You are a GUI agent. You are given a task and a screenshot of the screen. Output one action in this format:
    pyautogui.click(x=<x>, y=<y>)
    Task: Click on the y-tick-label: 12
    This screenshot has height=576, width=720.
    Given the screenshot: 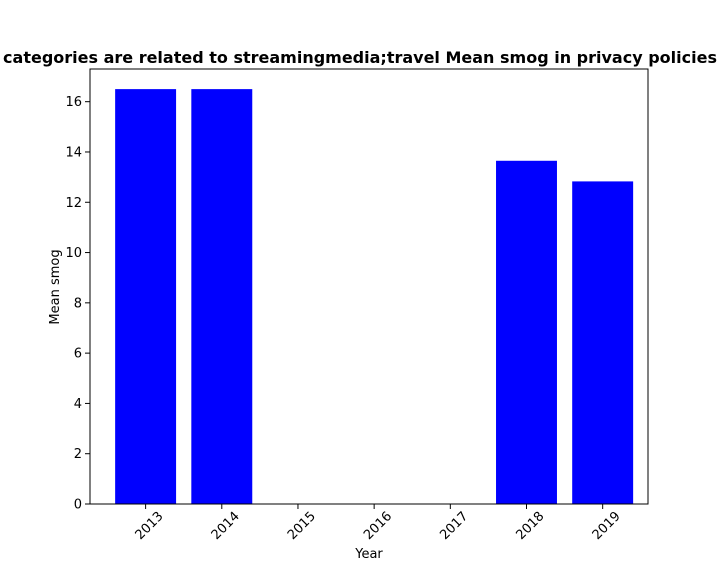 What is the action you would take?
    pyautogui.click(x=73, y=203)
    